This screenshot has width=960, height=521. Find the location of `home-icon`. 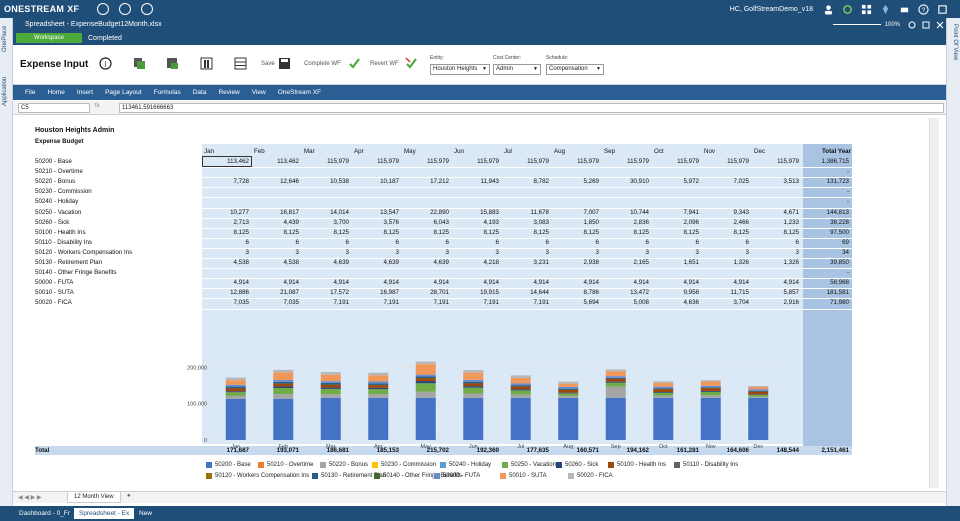

home-icon is located at coordinates (103, 9).